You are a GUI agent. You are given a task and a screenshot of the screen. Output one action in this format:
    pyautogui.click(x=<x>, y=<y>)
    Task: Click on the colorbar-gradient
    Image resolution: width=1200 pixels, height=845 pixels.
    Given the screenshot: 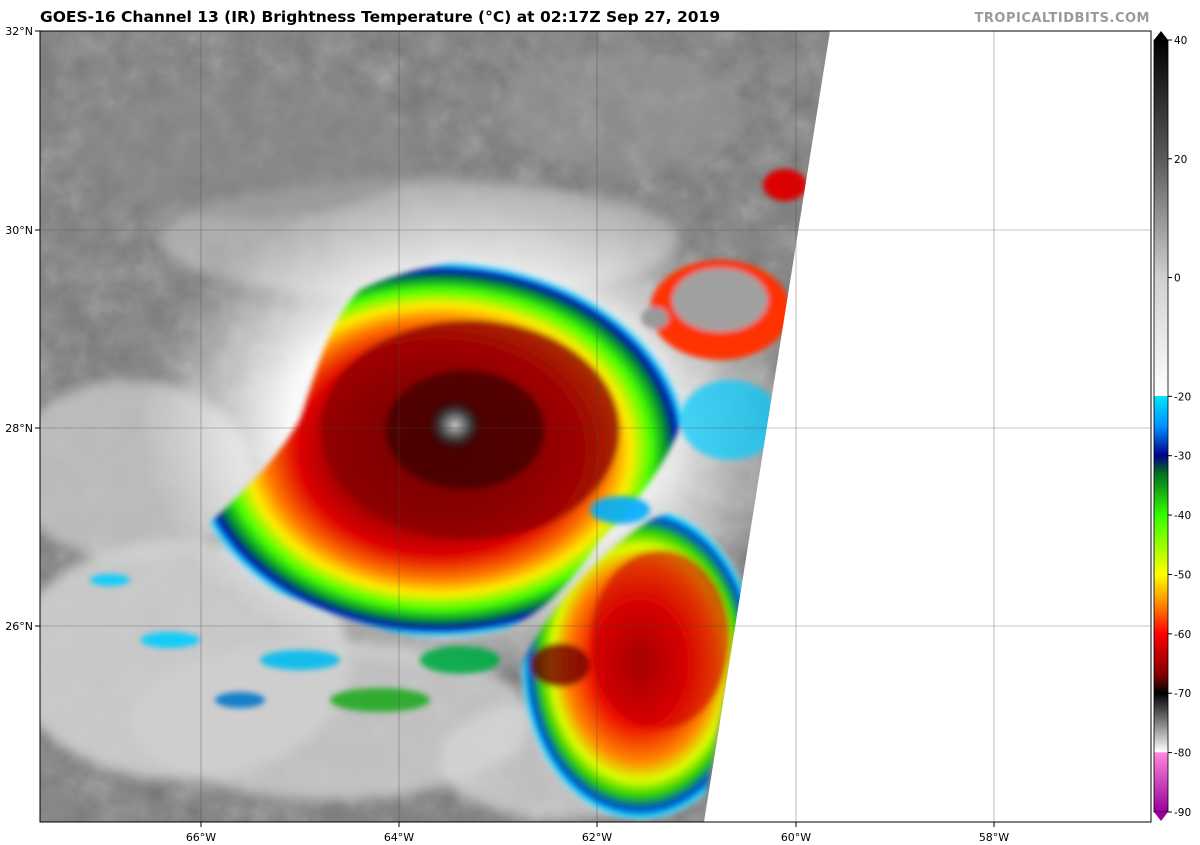 What is the action you would take?
    pyautogui.click(x=1161, y=426)
    